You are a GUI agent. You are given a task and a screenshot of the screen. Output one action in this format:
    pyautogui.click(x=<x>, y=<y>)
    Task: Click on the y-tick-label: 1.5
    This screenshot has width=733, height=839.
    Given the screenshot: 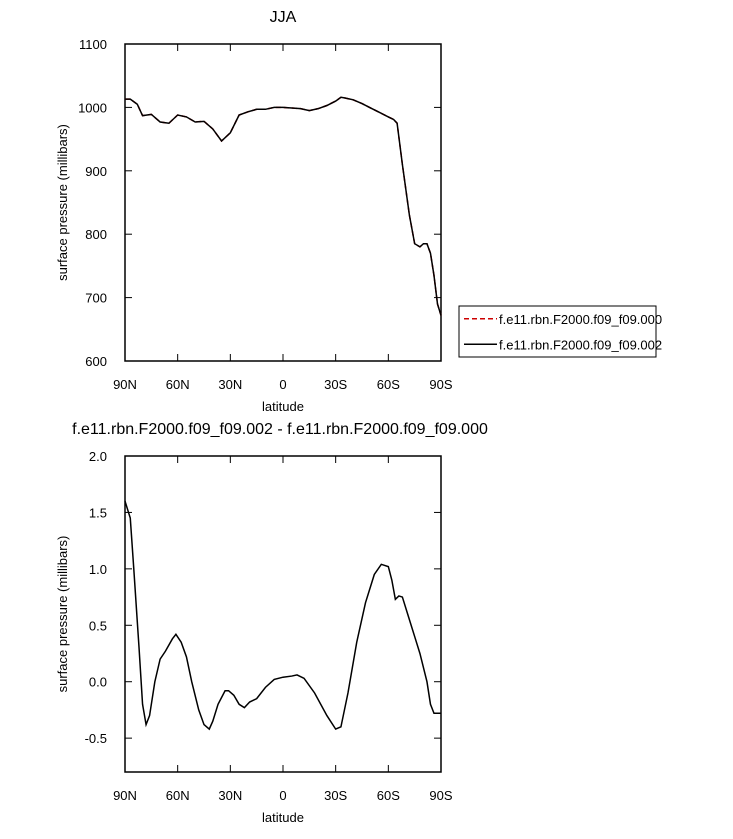 What is the action you would take?
    pyautogui.click(x=98, y=512)
    